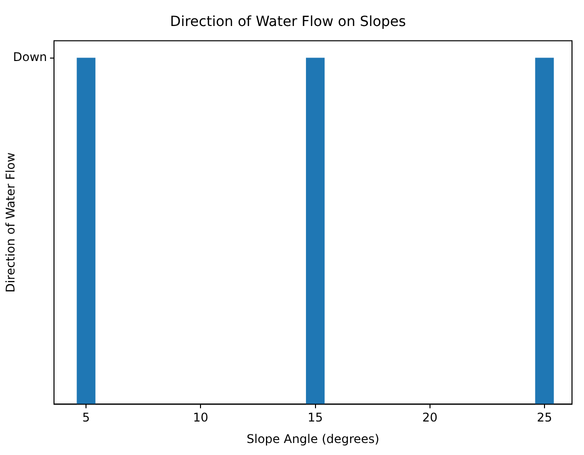  I want to click on x-tick-label: 25, so click(544, 417).